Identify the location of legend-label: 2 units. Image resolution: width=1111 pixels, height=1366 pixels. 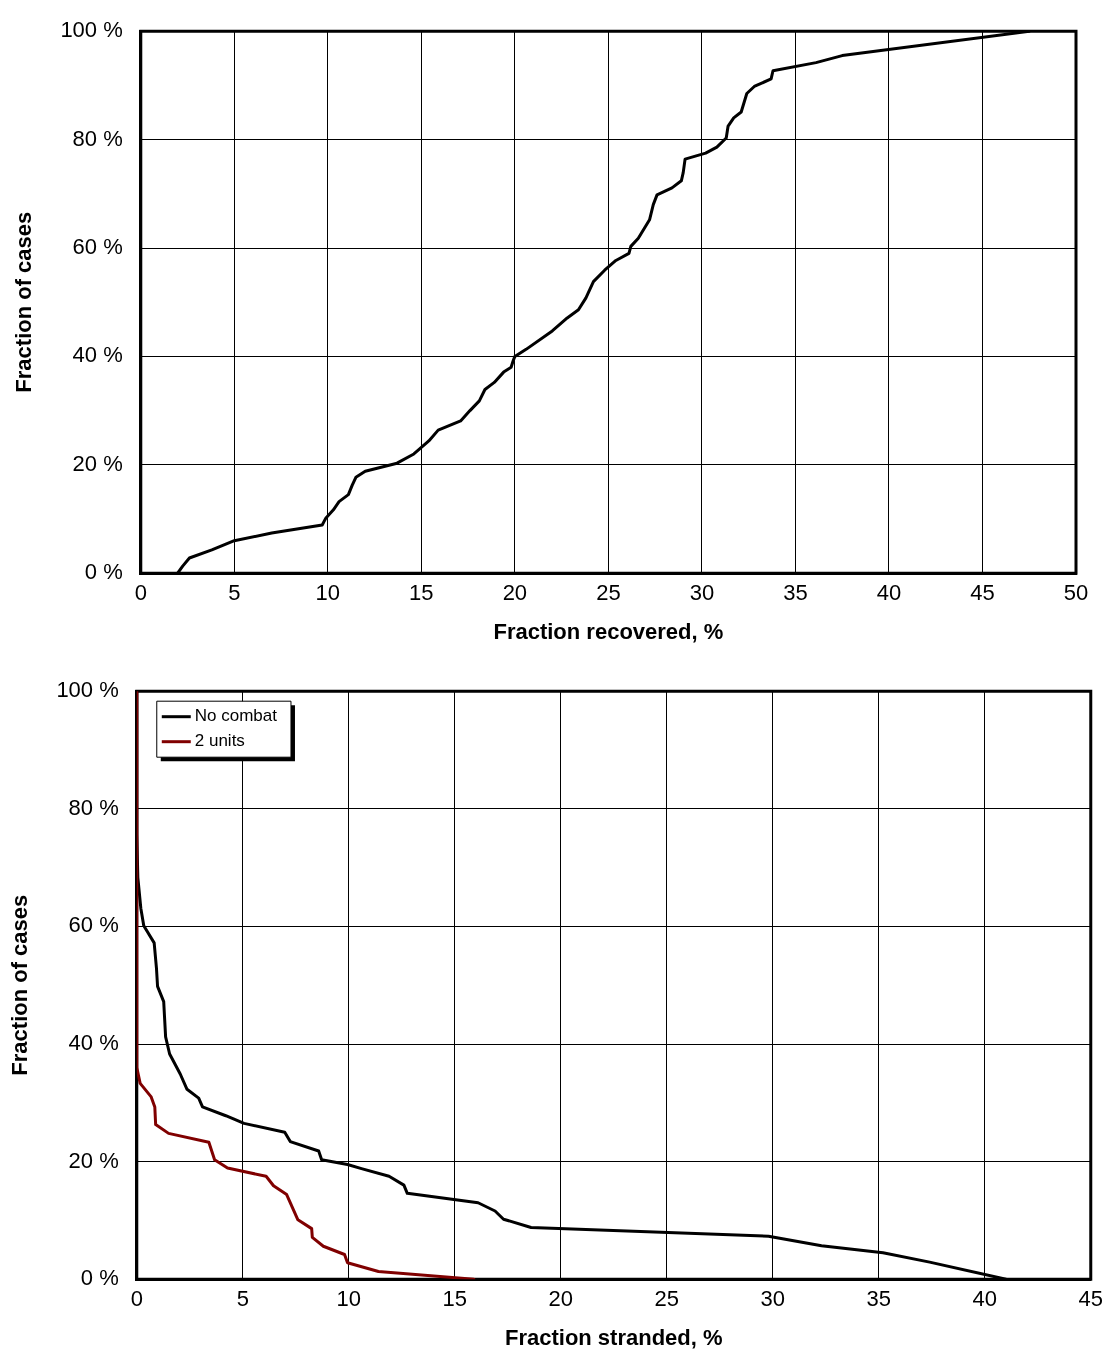
(219, 741).